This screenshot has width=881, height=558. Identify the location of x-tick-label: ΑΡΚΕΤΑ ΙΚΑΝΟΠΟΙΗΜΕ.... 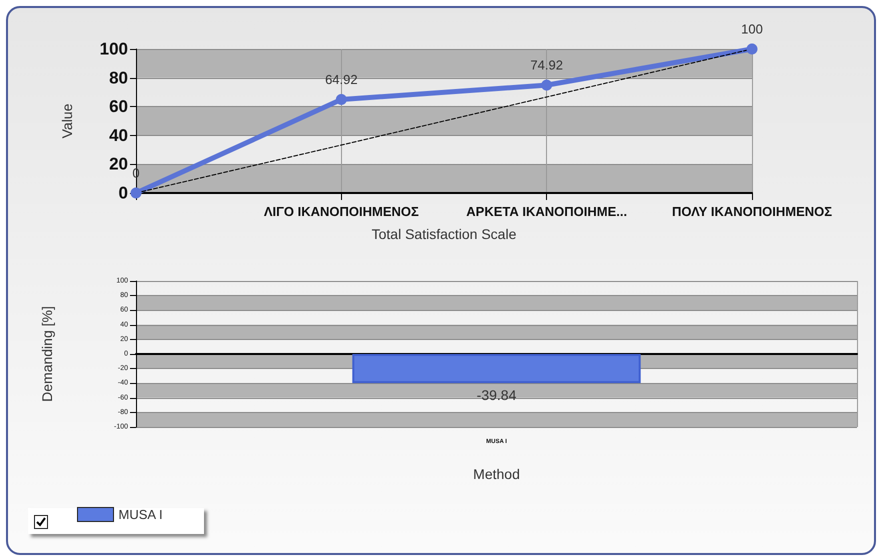
(547, 211).